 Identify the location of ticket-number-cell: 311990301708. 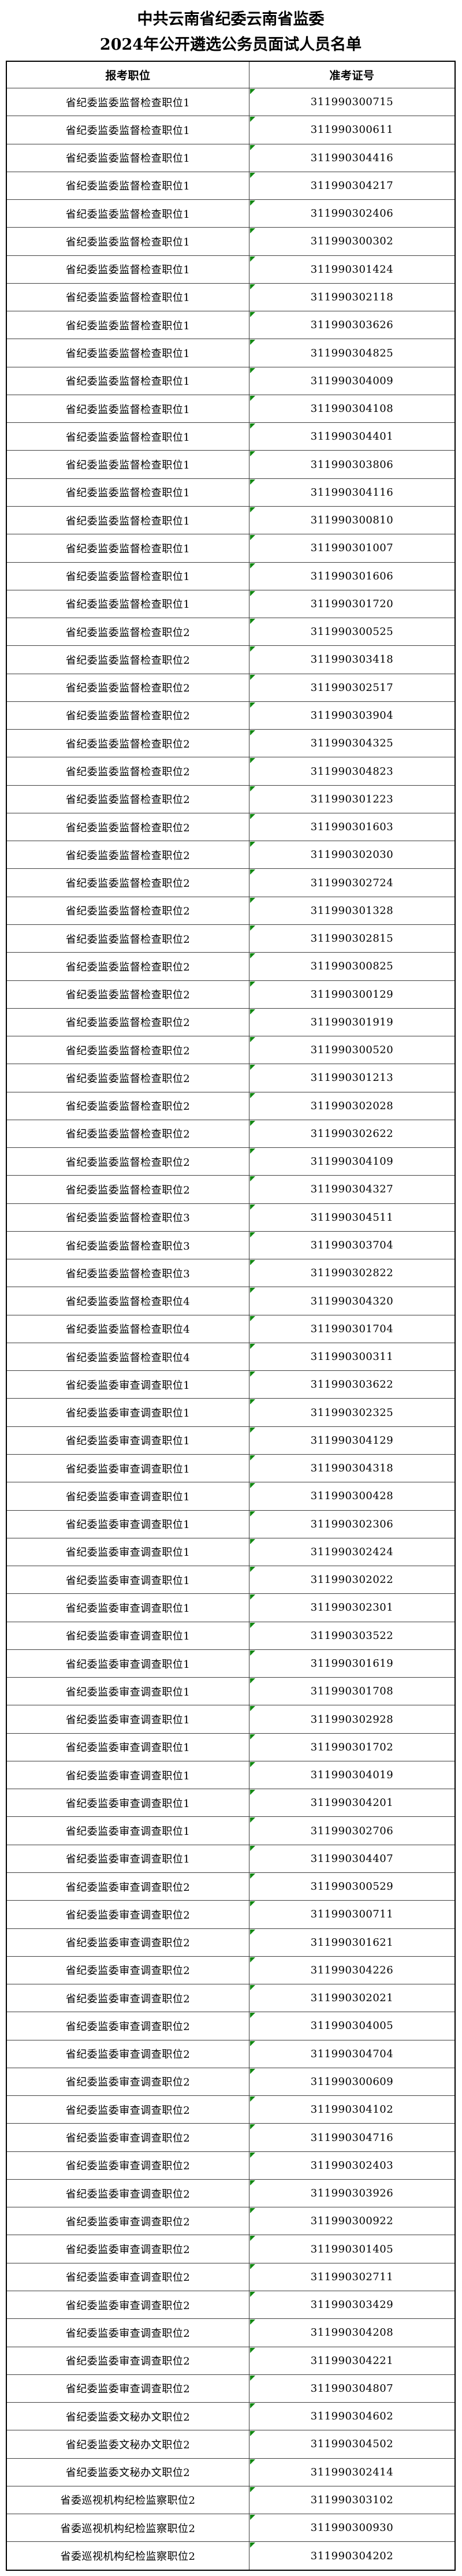
(351, 1691).